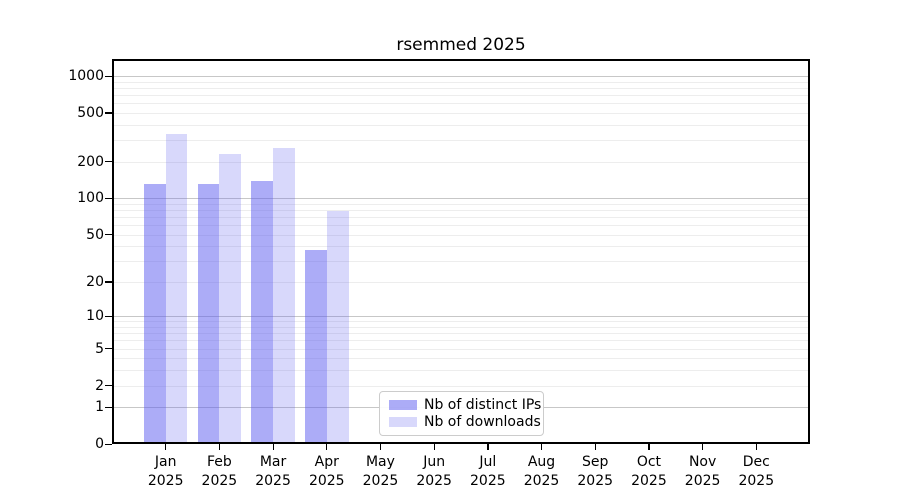 This screenshot has width=900, height=500. I want to click on x-tick-label: Feb 2025, so click(219, 472).